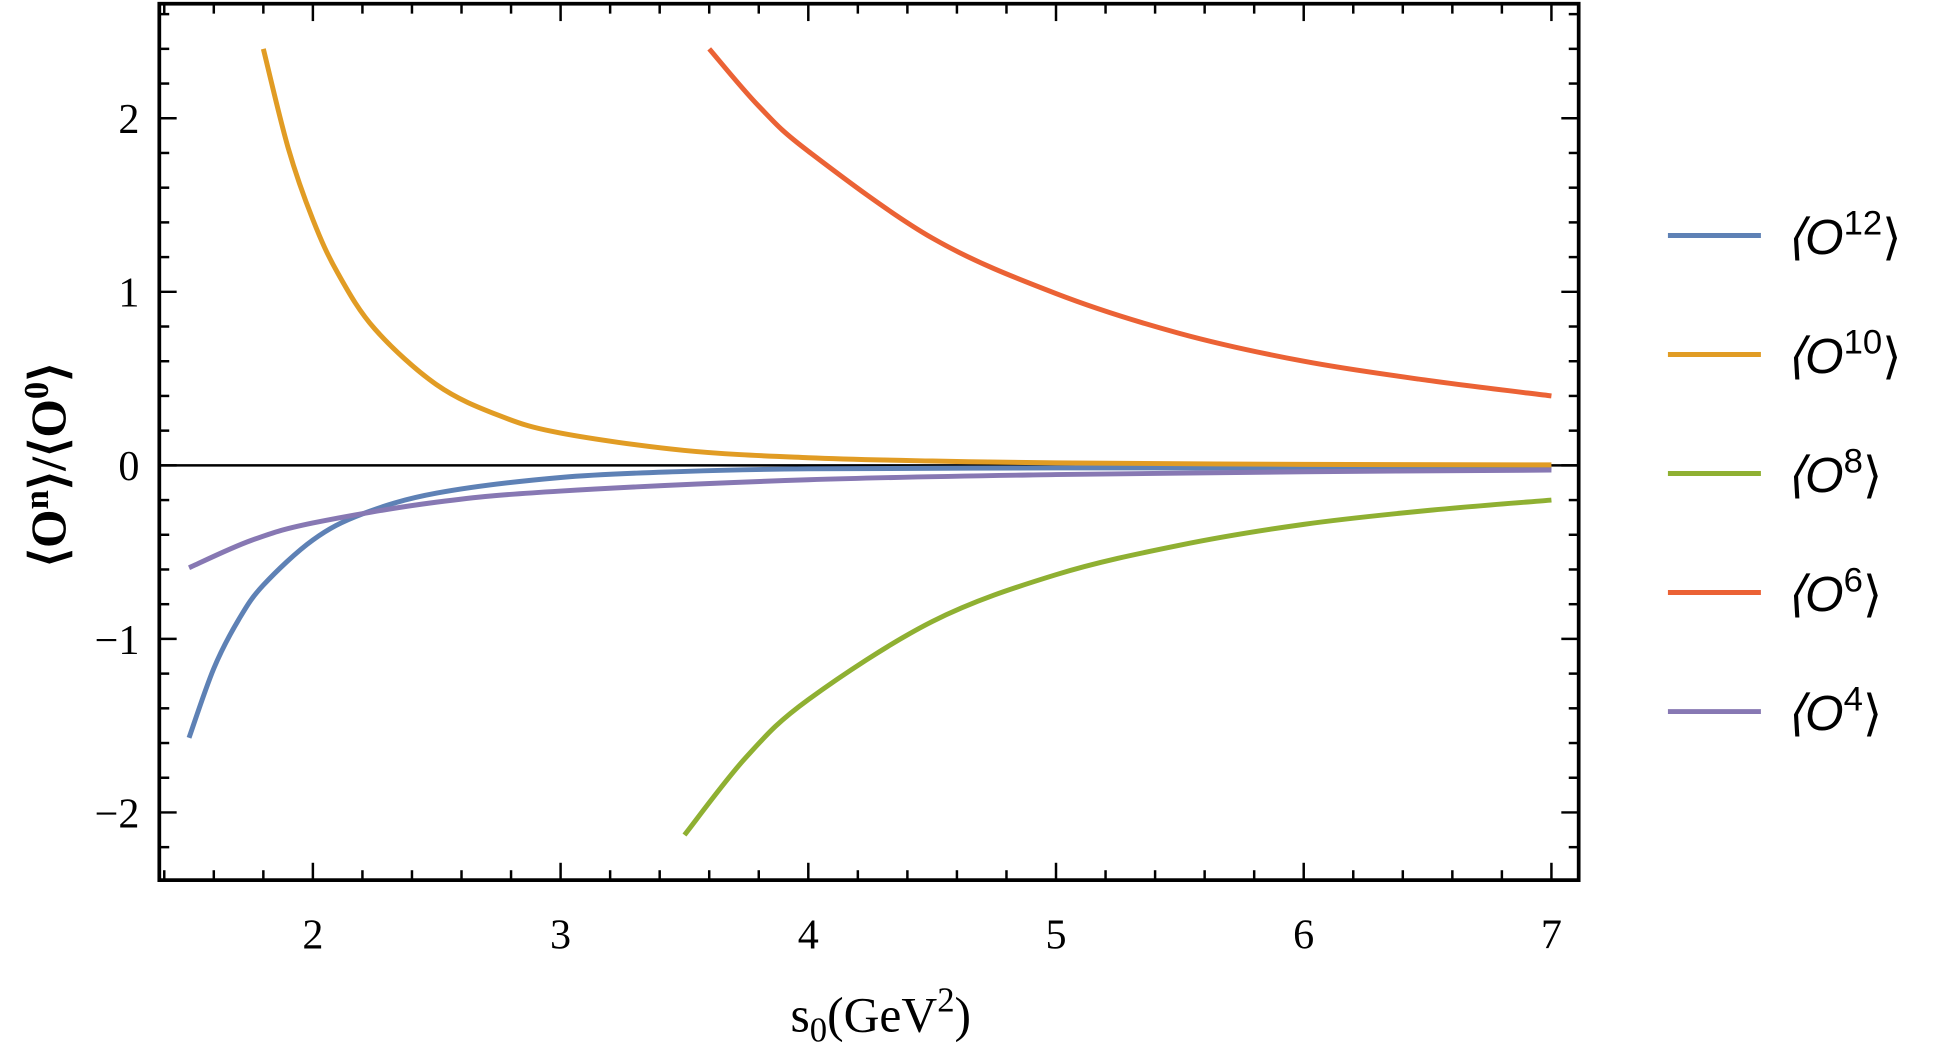  What do you see at coordinates (46, 464) in the screenshot?
I see `y-axis-title: ⟨On⟩/⟨O0⟩` at bounding box center [46, 464].